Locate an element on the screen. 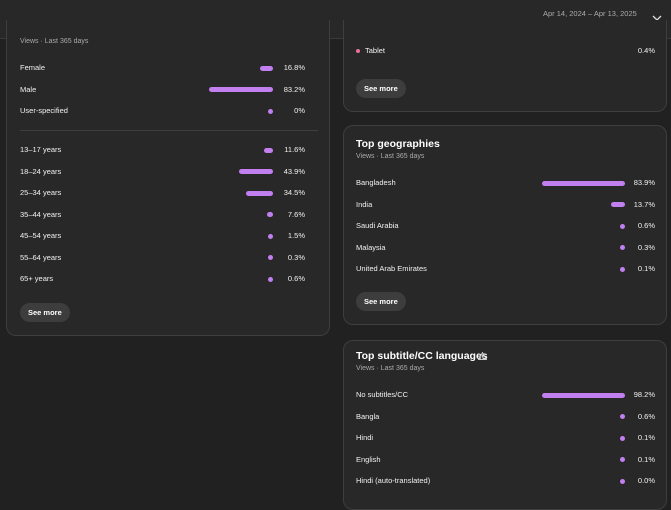 Image resolution: width=671 pixels, height=510 pixels. row-label: Tablet is located at coordinates (375, 50).